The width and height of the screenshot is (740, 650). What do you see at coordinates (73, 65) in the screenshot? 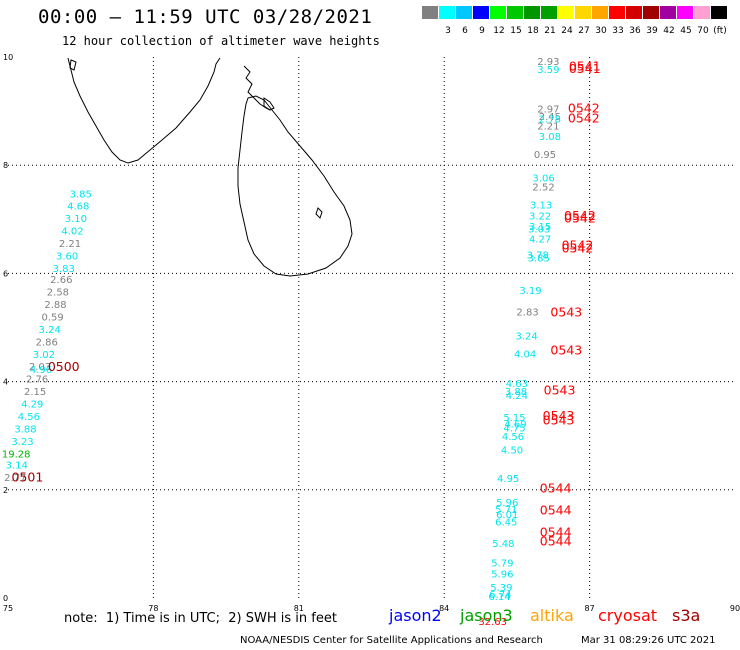
I see `small-island-west` at bounding box center [73, 65].